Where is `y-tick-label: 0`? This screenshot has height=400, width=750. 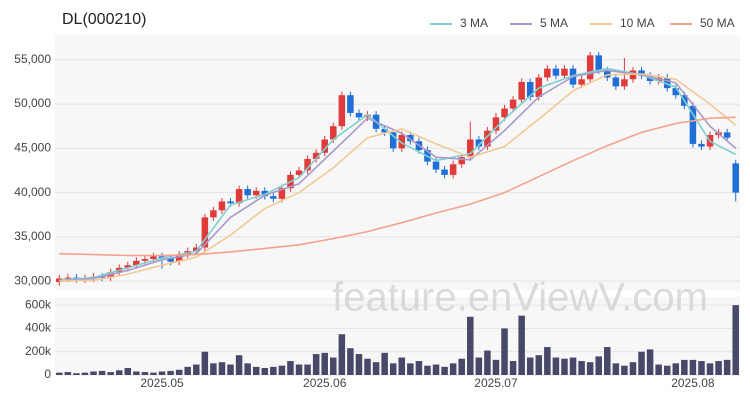
y-tick-label: 0 is located at coordinates (47, 374).